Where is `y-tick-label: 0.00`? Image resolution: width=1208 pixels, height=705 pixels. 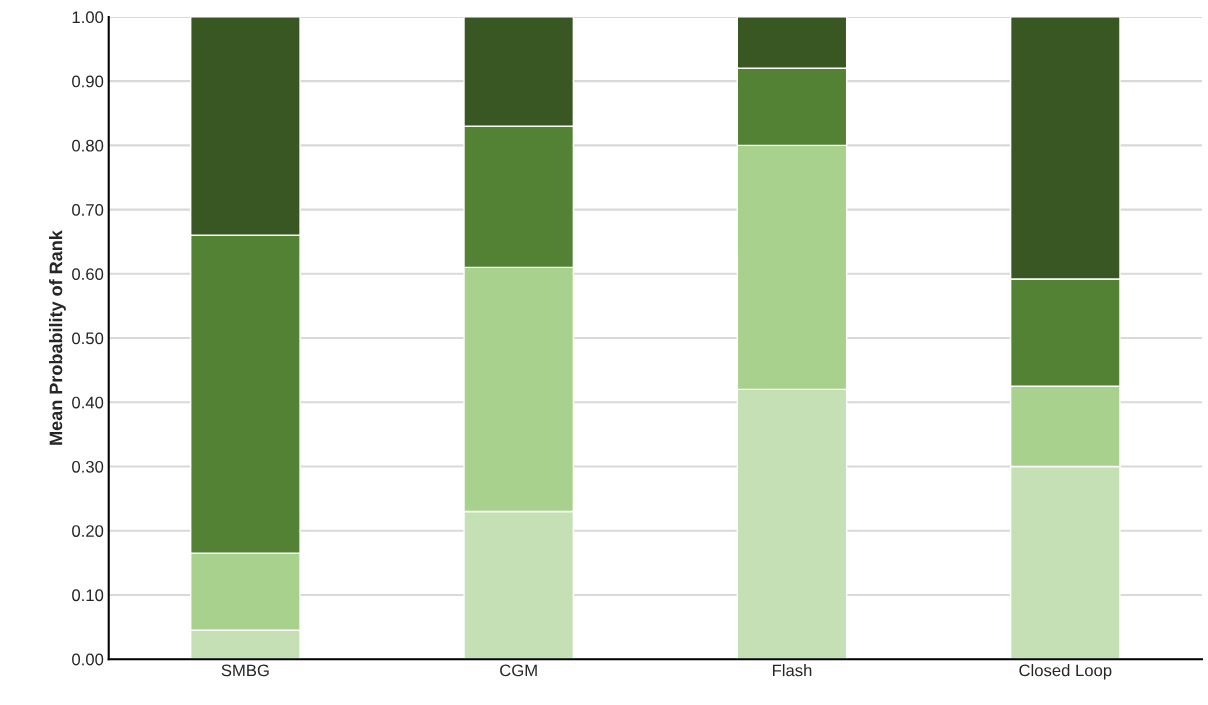 y-tick-label: 0.00 is located at coordinates (88, 659).